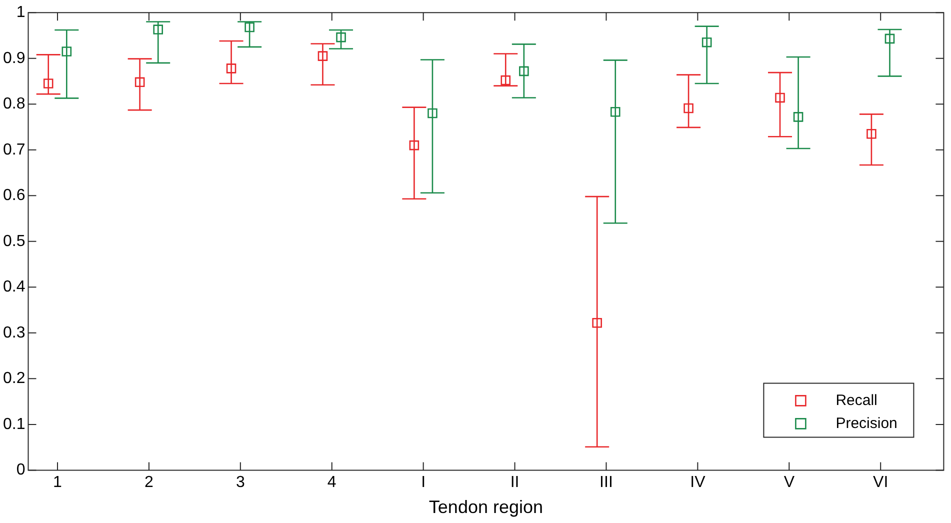 The height and width of the screenshot is (523, 951). What do you see at coordinates (21, 13) in the screenshot?
I see `y-tick-label: 1` at bounding box center [21, 13].